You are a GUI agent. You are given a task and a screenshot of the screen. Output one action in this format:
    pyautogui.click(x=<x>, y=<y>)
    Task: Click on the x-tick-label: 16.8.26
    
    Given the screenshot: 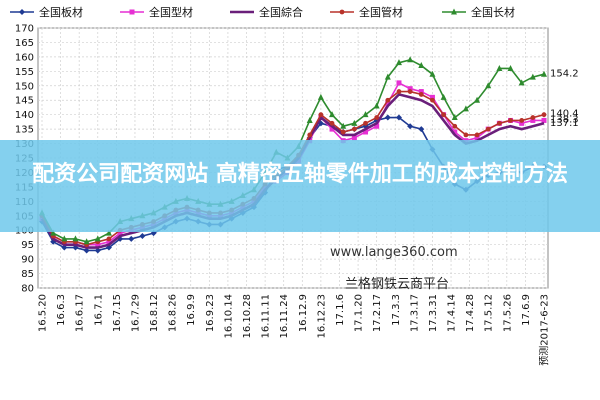 What is the action you would take?
    pyautogui.click(x=173, y=313)
    